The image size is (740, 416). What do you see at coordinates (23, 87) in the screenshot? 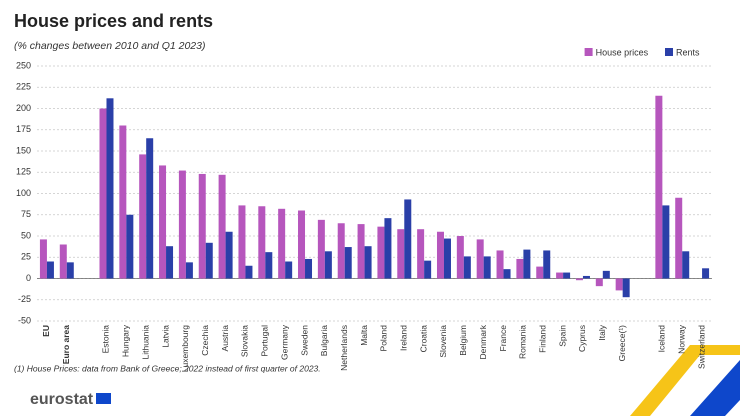
I see `y-tick-label: 225` at bounding box center [23, 87].